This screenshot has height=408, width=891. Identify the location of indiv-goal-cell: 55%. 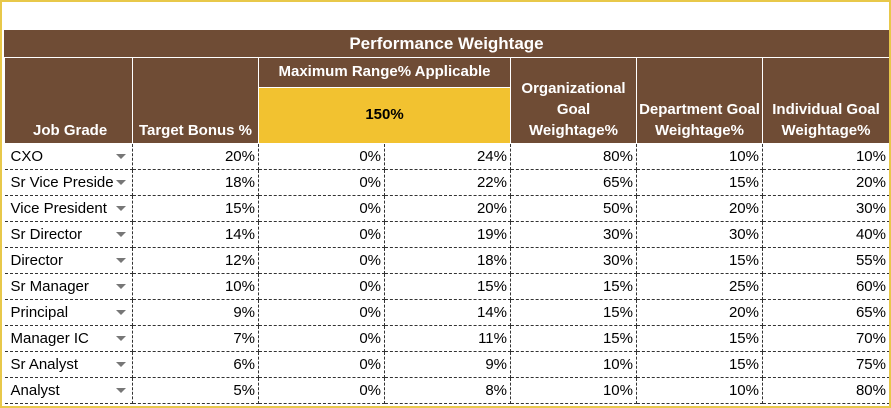
(825, 260).